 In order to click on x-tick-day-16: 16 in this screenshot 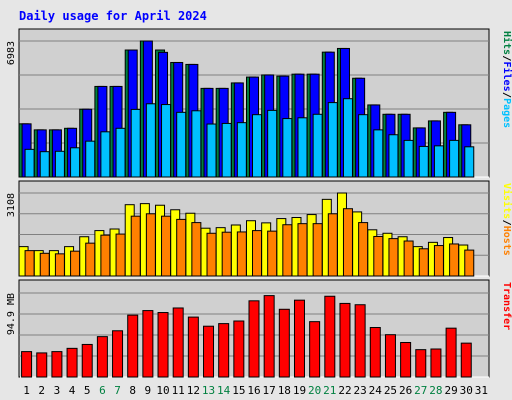, I will do `click(253, 390)`.